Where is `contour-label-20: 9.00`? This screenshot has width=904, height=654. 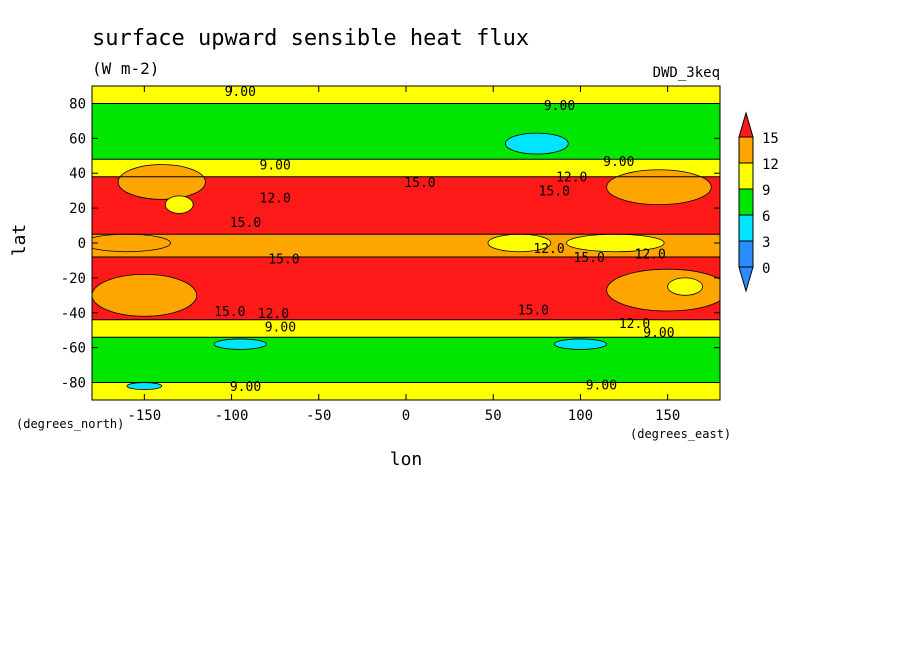
contour-label-20: 9.00 is located at coordinates (601, 385).